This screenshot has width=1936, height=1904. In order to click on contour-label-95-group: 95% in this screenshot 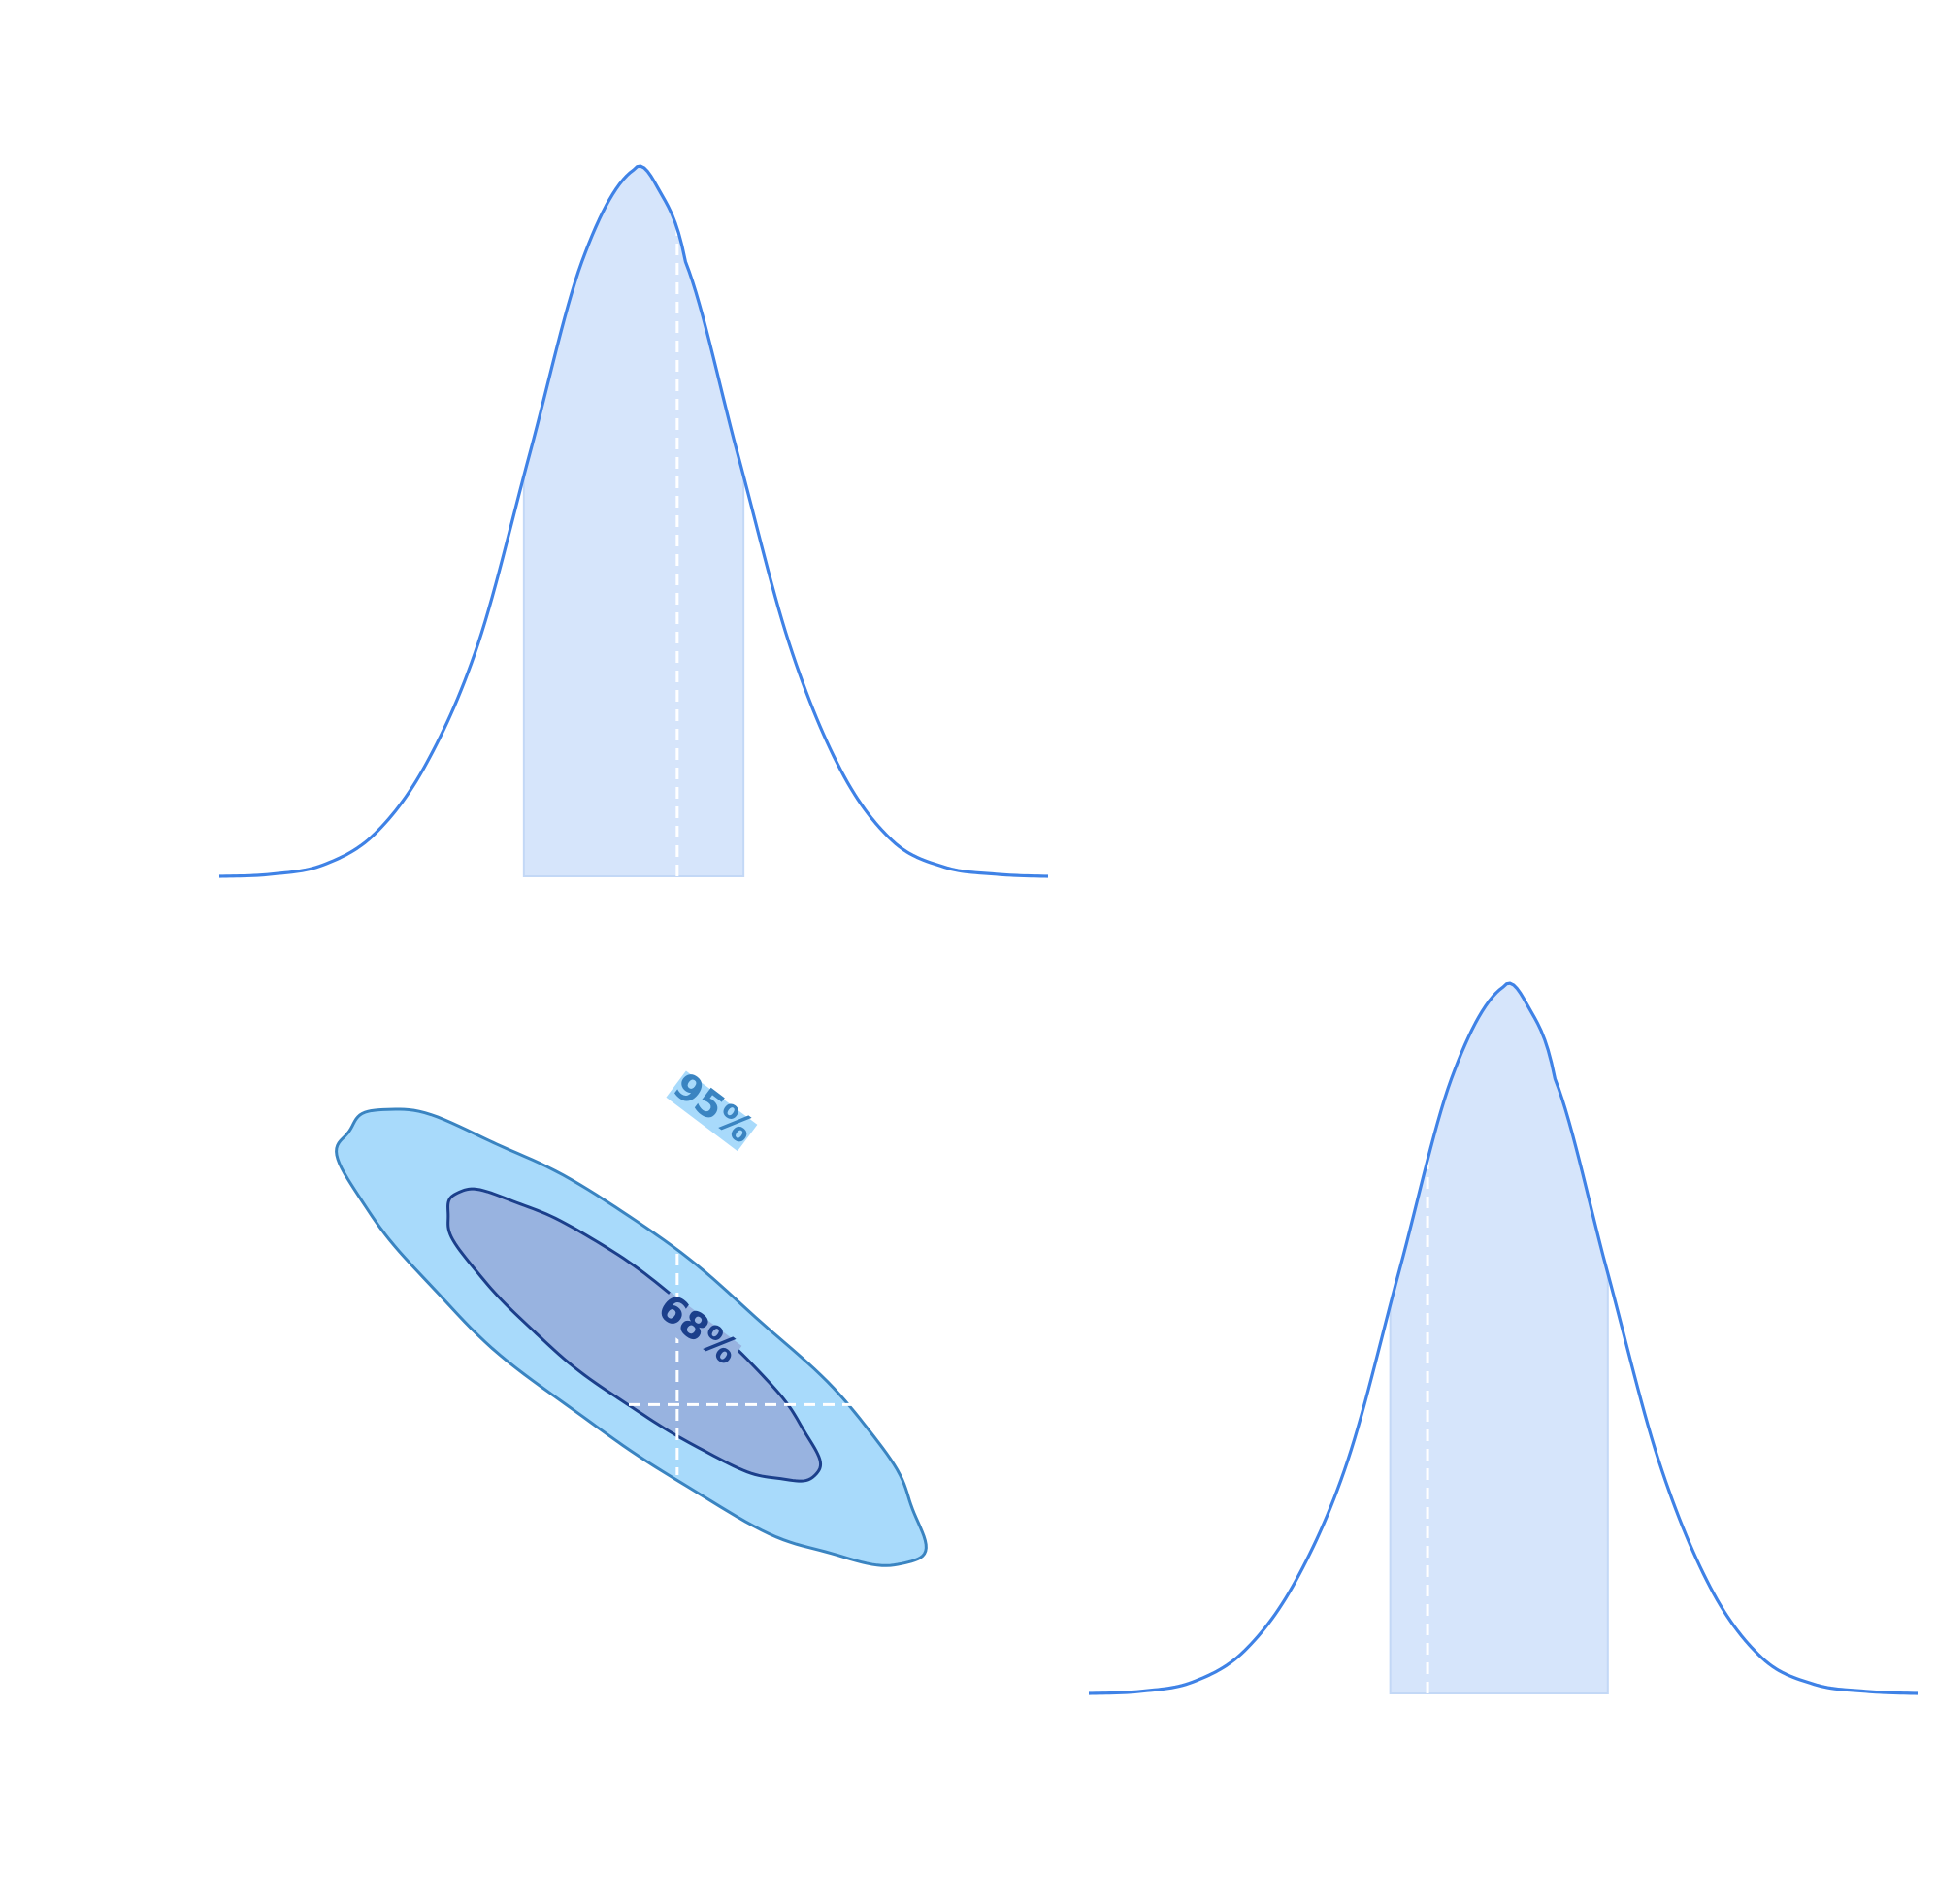, I will do `click(714, 1108)`.